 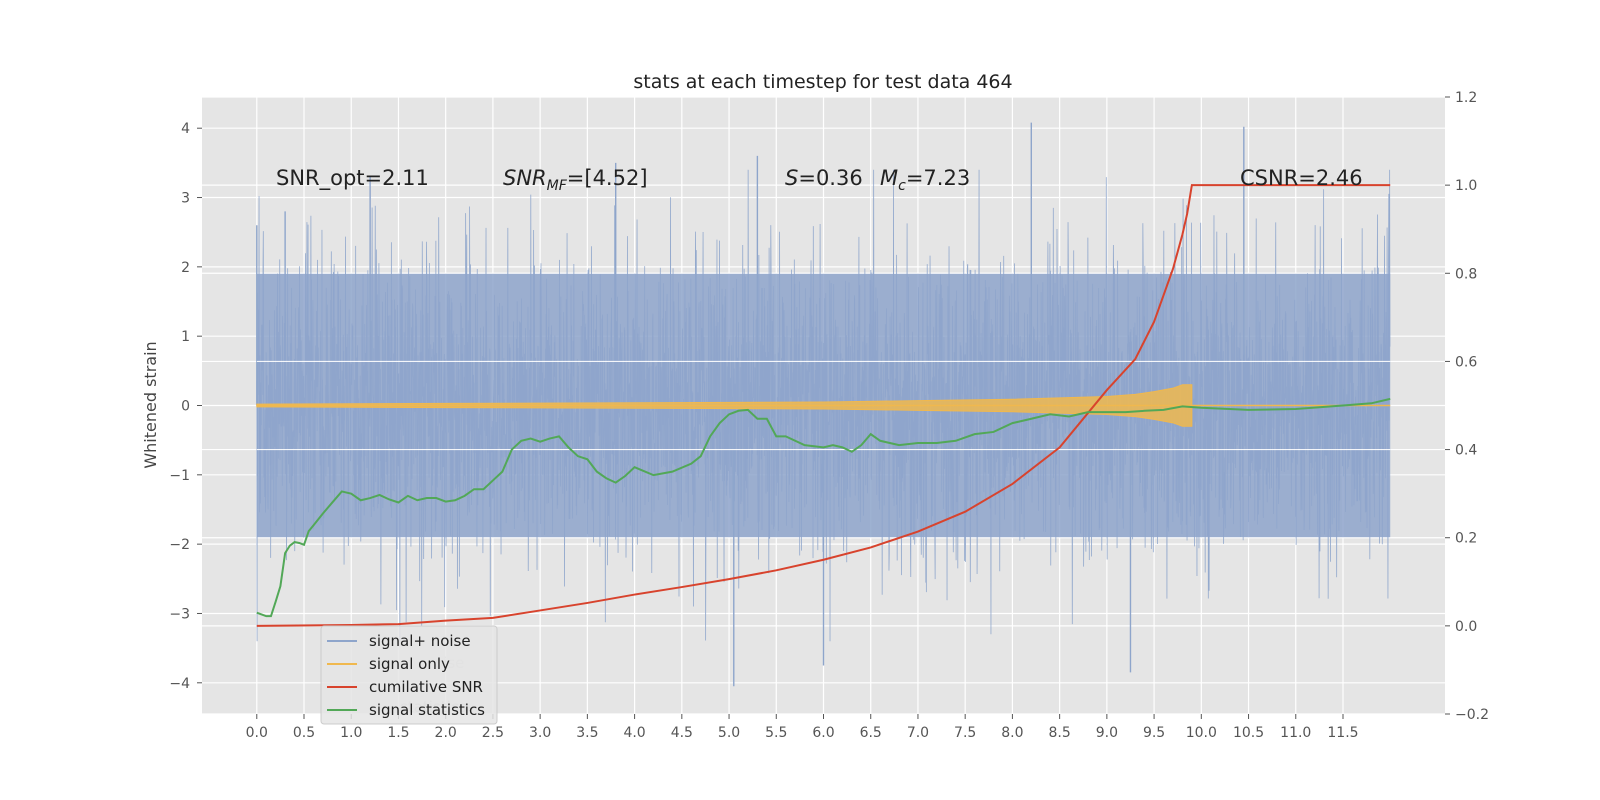 What do you see at coordinates (446, 733) in the screenshot?
I see `x-tick-label: 2.0` at bounding box center [446, 733].